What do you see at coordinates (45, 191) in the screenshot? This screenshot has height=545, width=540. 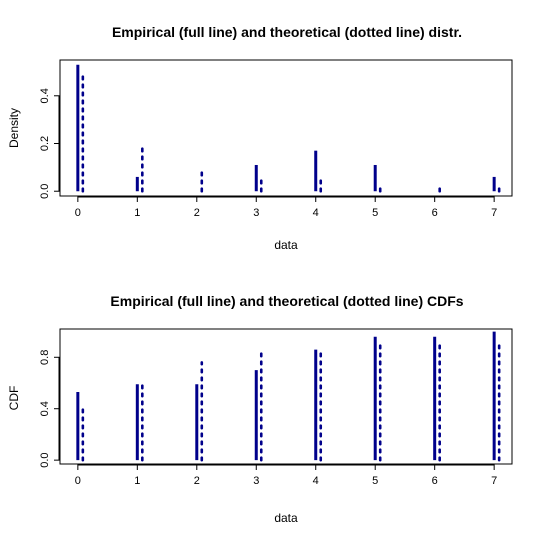 I see `density-y-tick-label: 0.0` at bounding box center [45, 191].